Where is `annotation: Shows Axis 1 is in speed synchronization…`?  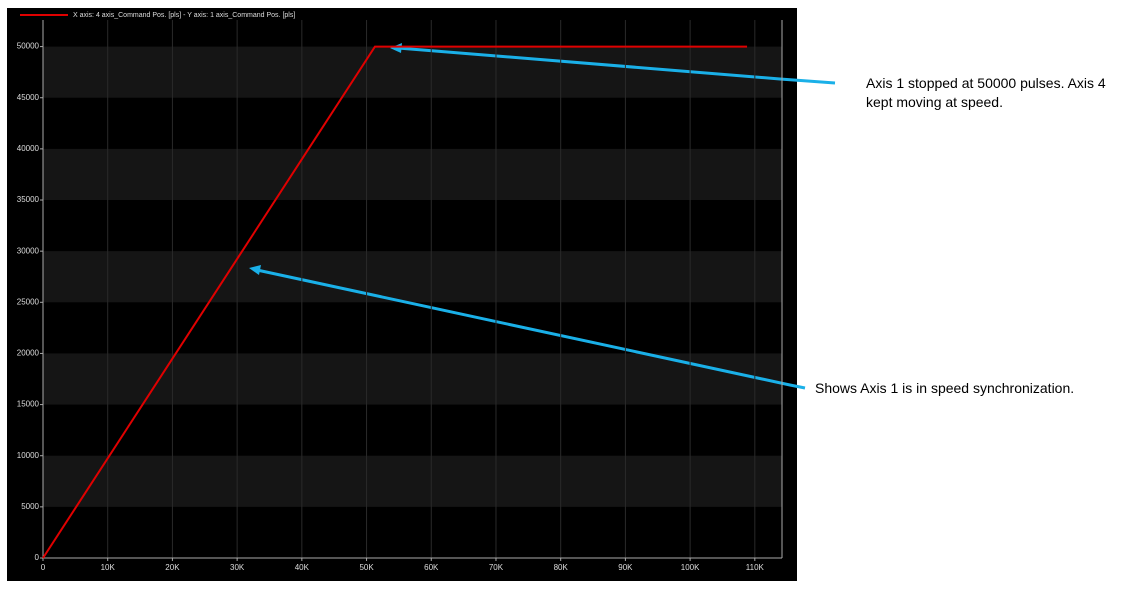 annotation: Shows Axis 1 is in speed synchronization… is located at coordinates (945, 388).